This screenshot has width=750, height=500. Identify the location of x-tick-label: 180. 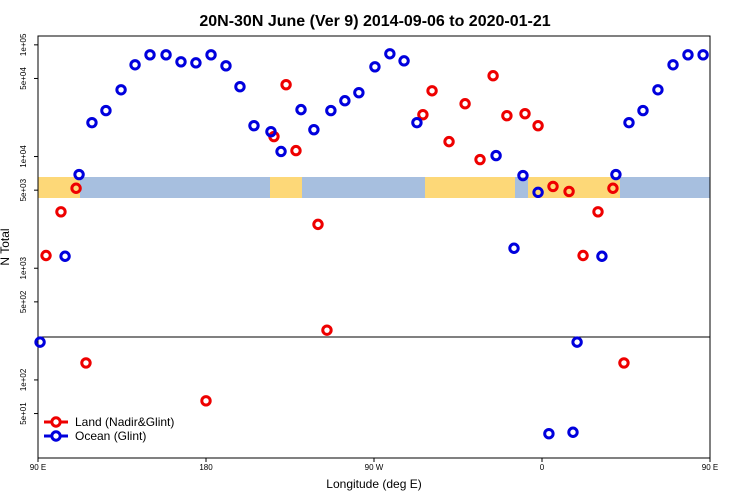
(206, 467).